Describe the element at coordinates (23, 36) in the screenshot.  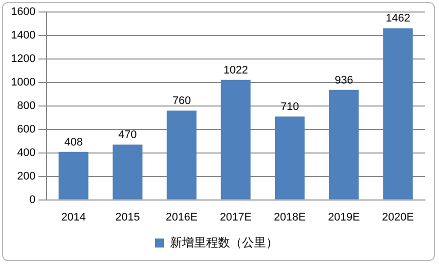
I see `y-tick-label: 1400` at that location.